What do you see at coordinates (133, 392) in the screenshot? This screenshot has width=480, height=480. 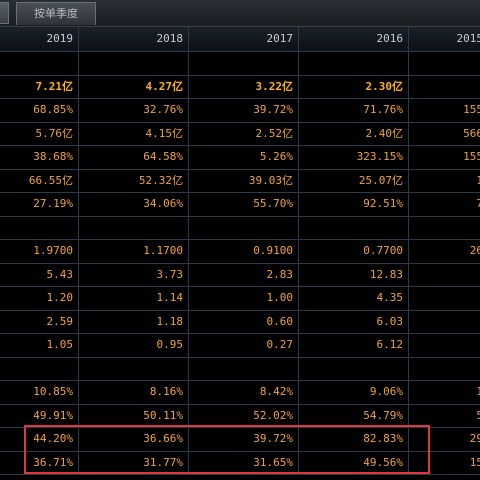 I see `table-cell: 8.16%` at bounding box center [133, 392].